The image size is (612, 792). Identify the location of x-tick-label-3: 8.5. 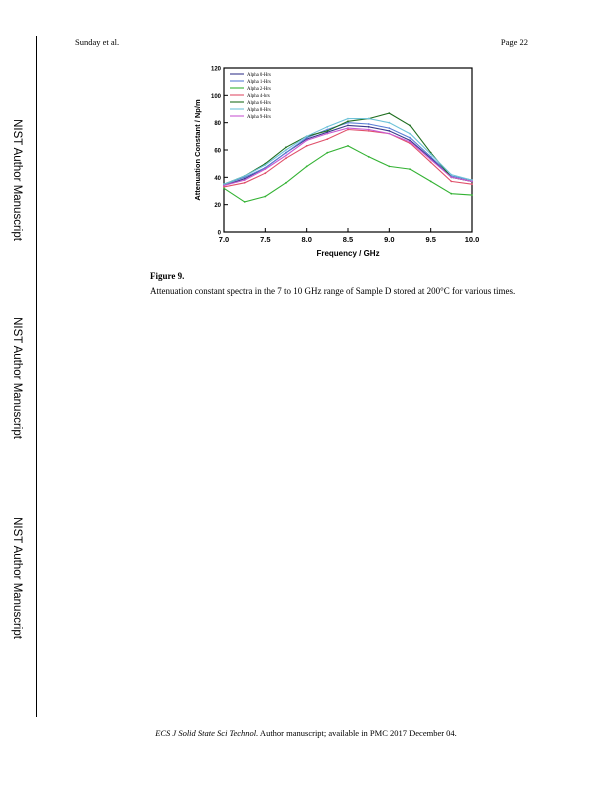
(348, 239).